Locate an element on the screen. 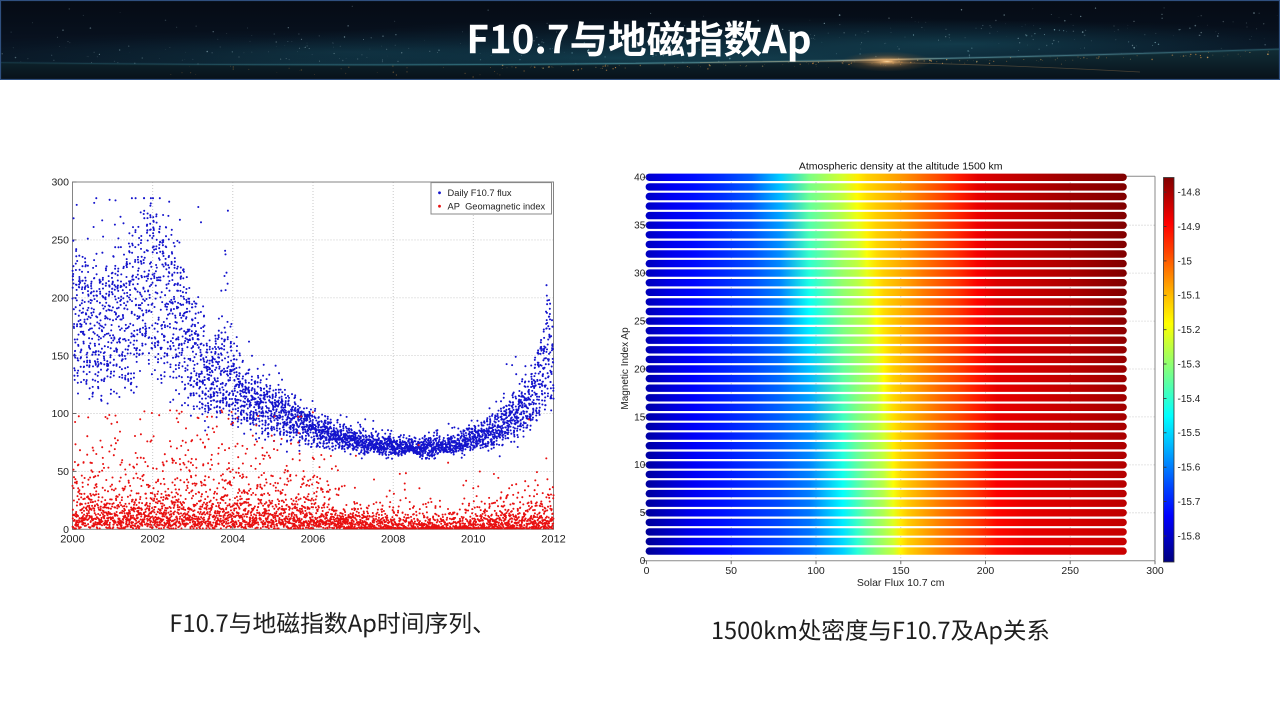  svg-text: 2000 is located at coordinates (72, 540).